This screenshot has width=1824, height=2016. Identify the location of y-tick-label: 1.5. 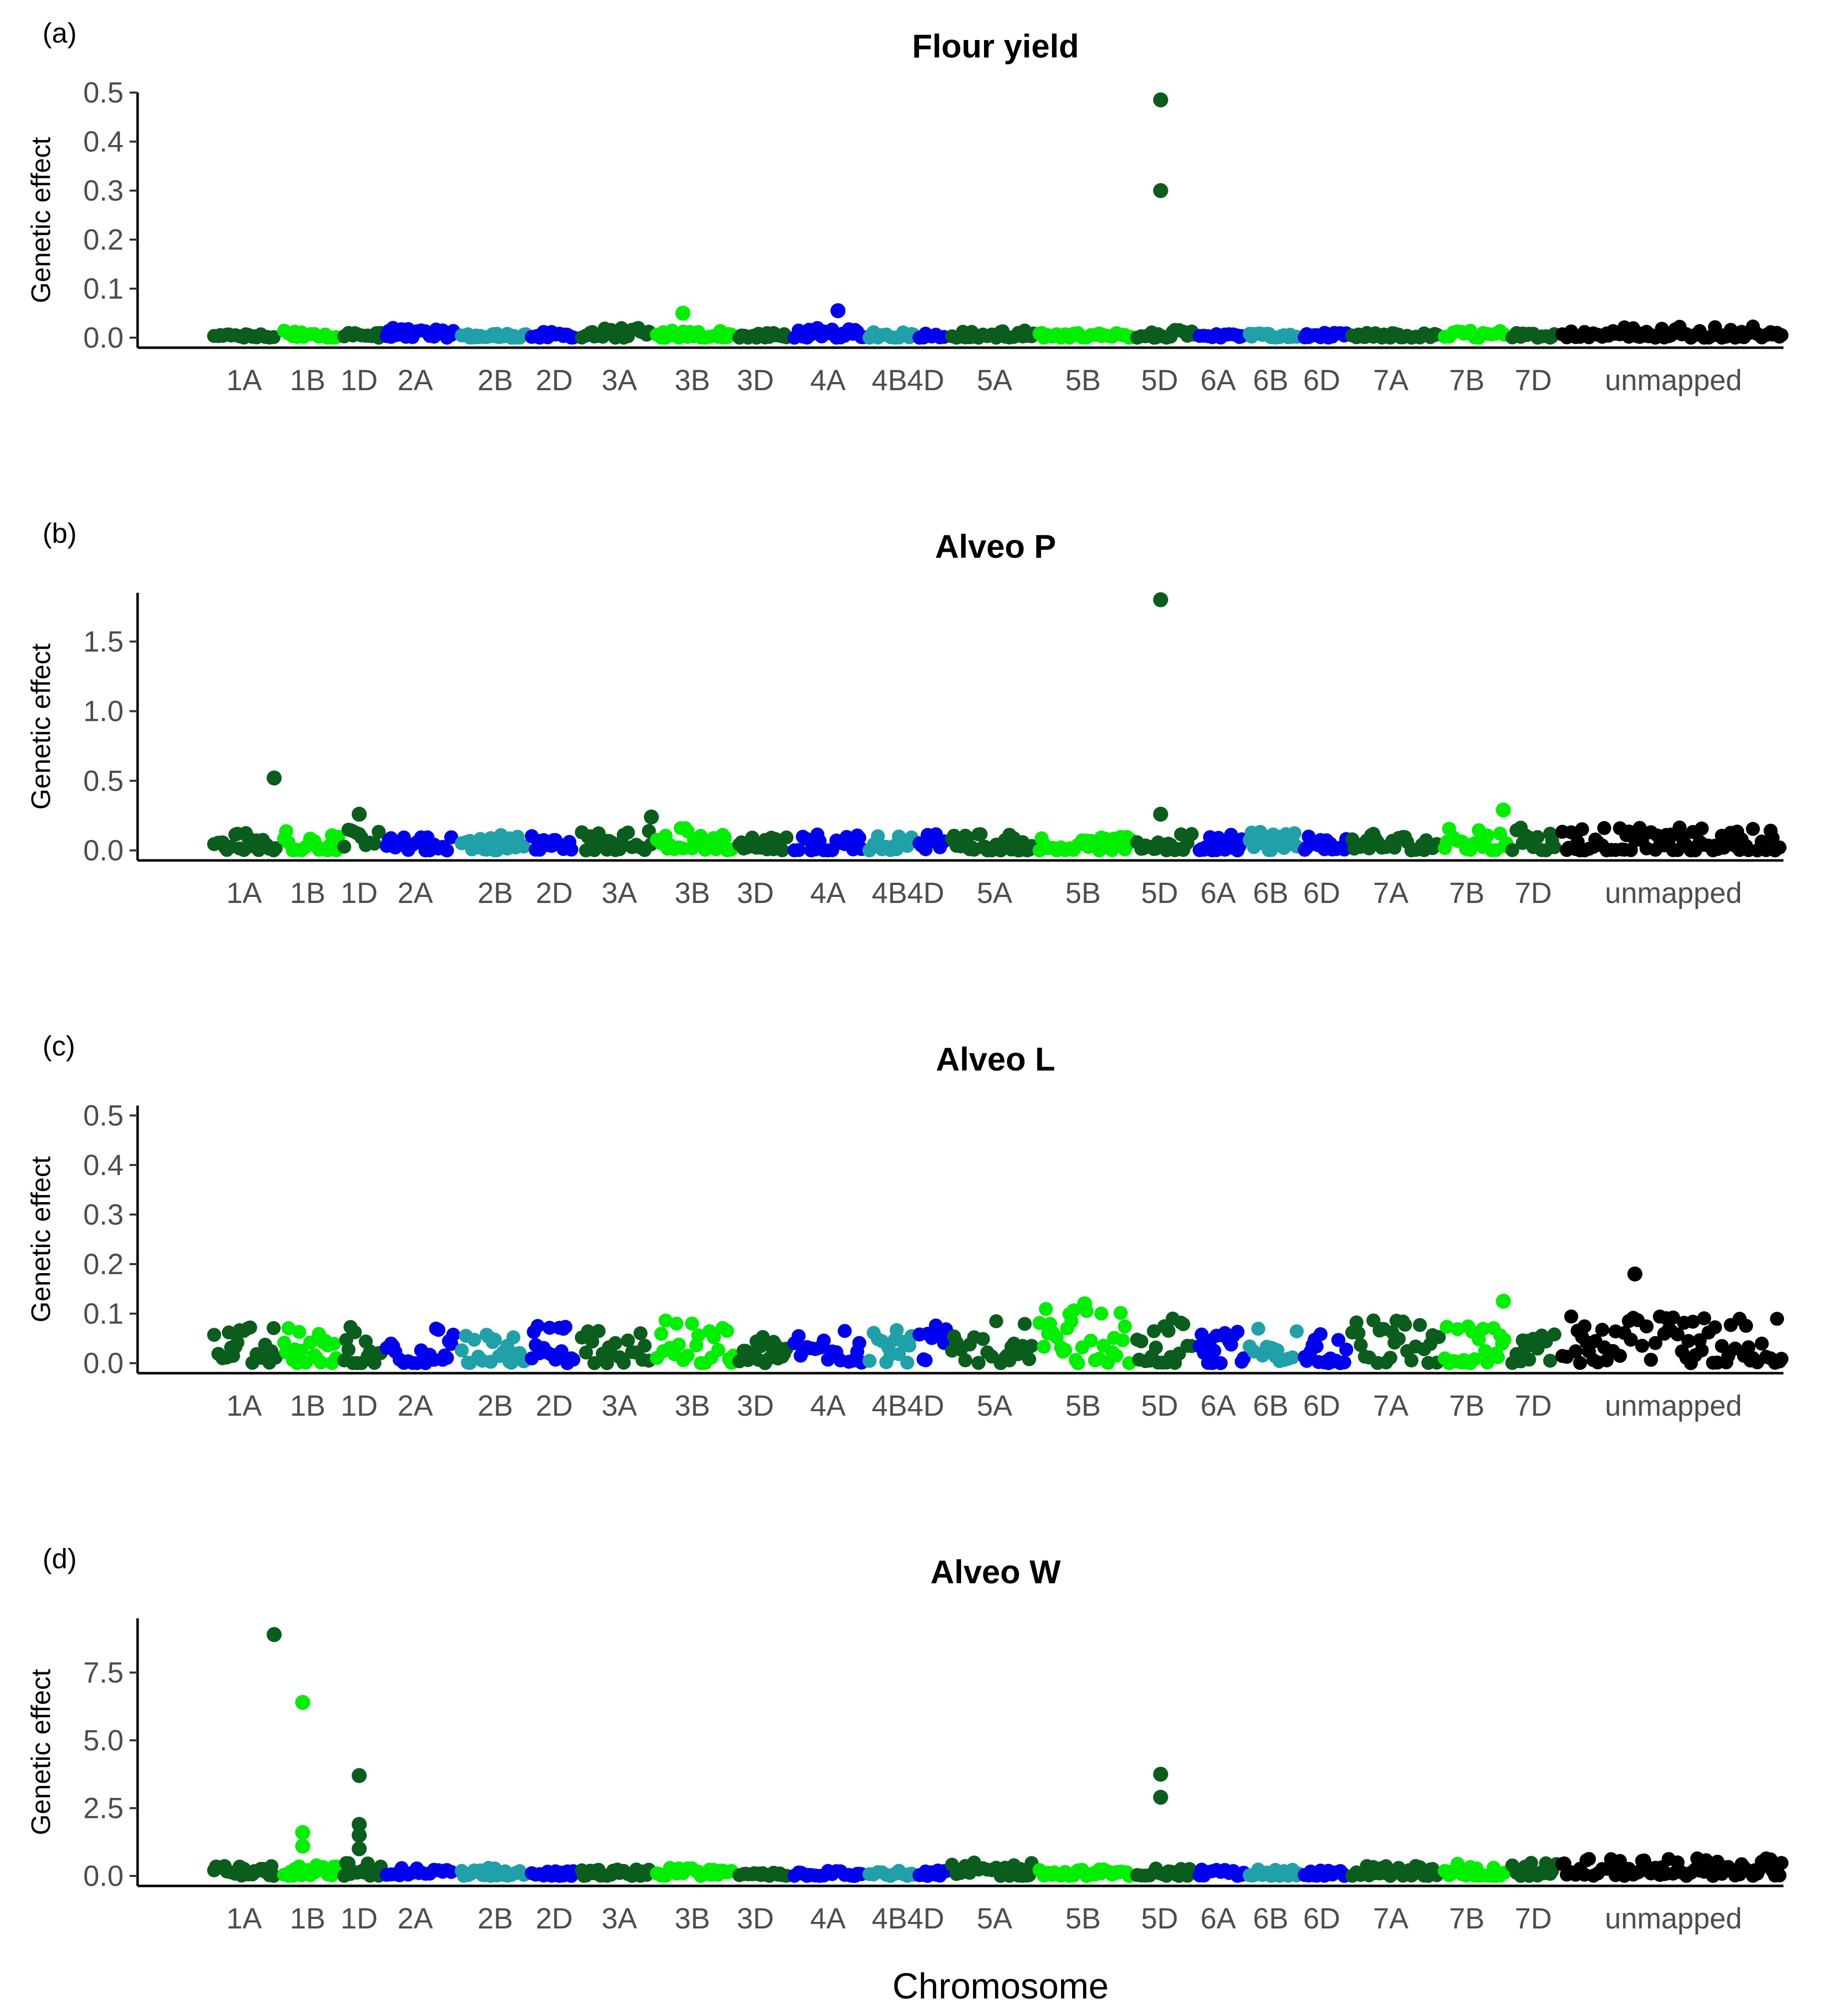
(104, 641).